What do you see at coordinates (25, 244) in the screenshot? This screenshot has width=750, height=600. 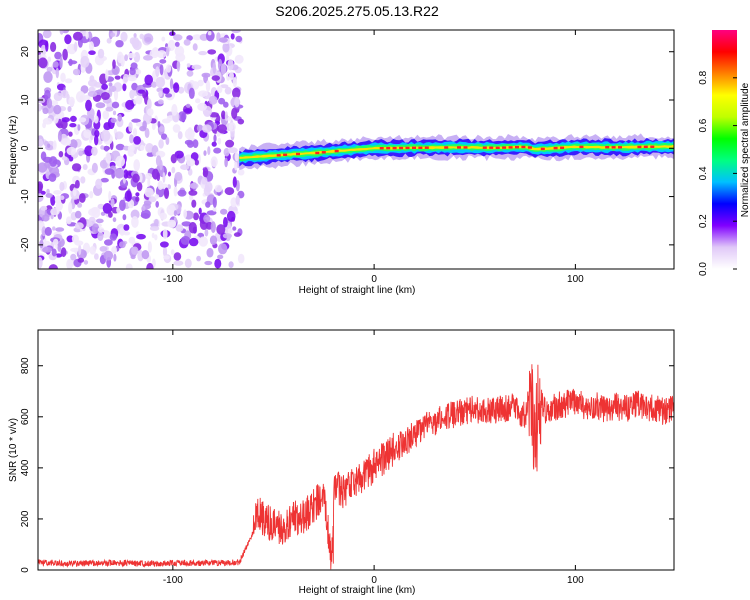 I see `spectrogram-y-tick-label: -20` at bounding box center [25, 244].